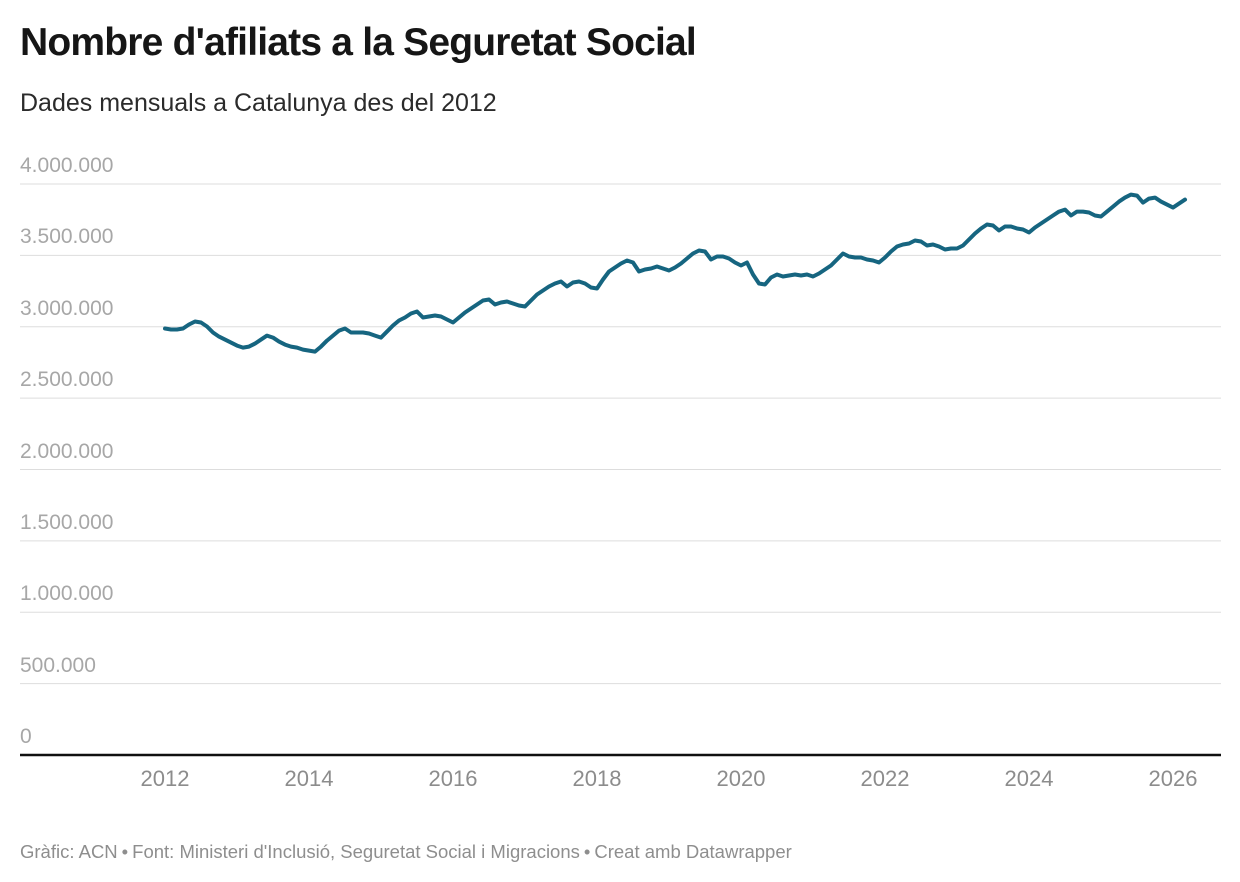 This screenshot has height=882, width=1240. I want to click on y-tick-label: 4.000.000, so click(67, 165).